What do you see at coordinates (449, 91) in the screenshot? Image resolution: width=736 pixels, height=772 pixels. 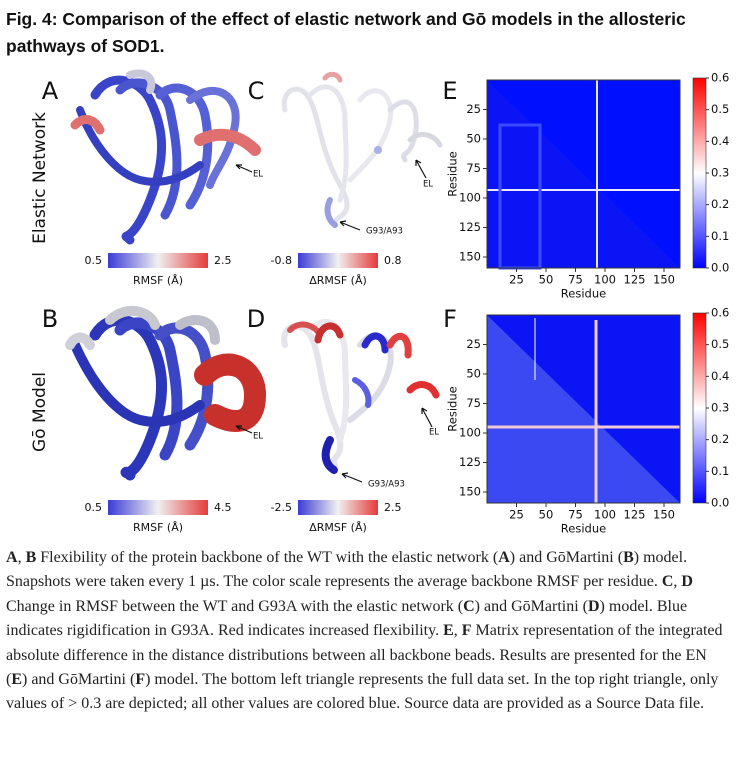 I see `panel-letter: E` at bounding box center [449, 91].